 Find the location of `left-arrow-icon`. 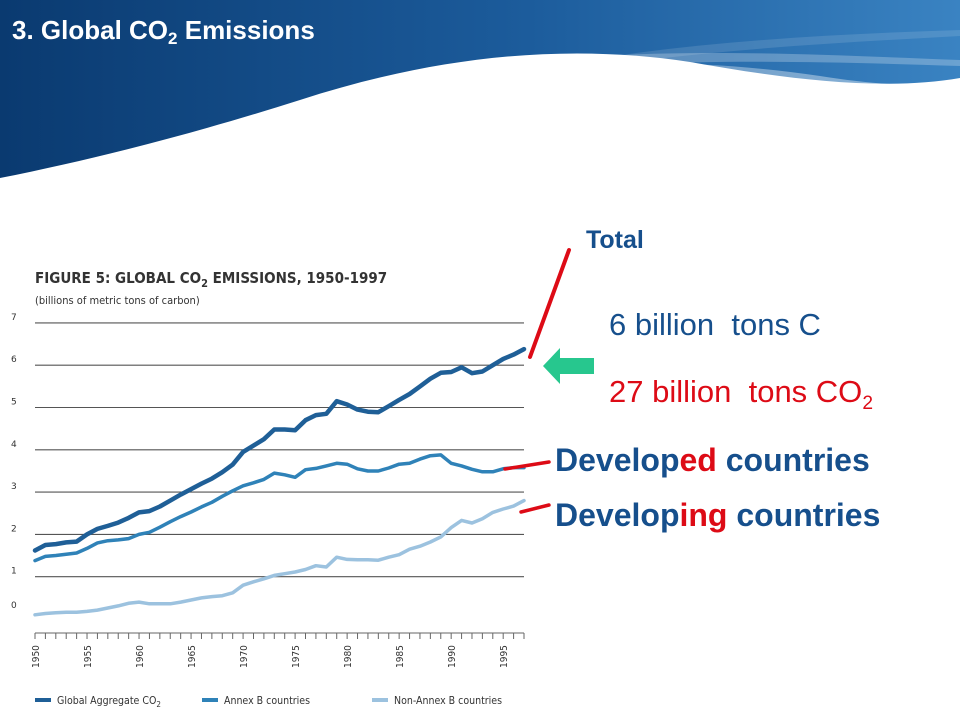

left-arrow-icon is located at coordinates (568, 366).